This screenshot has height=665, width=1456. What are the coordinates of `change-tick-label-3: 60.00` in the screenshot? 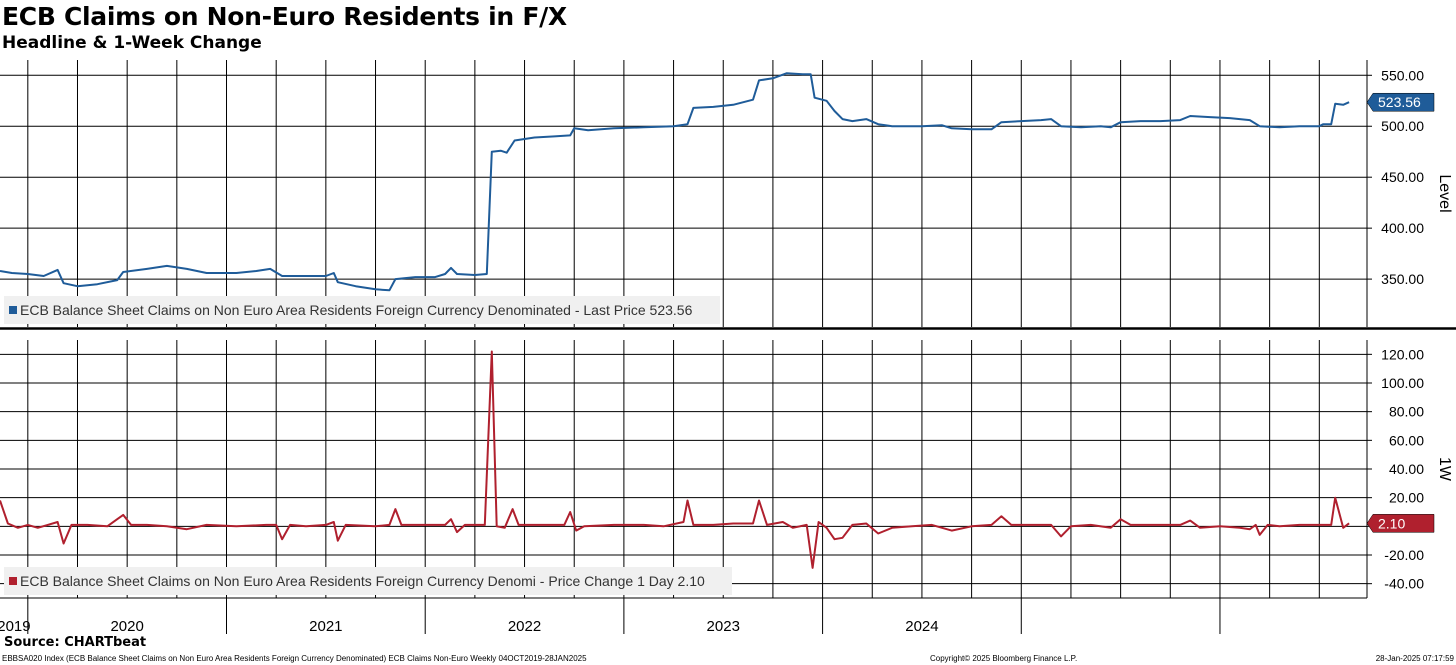 It's located at (1406, 440).